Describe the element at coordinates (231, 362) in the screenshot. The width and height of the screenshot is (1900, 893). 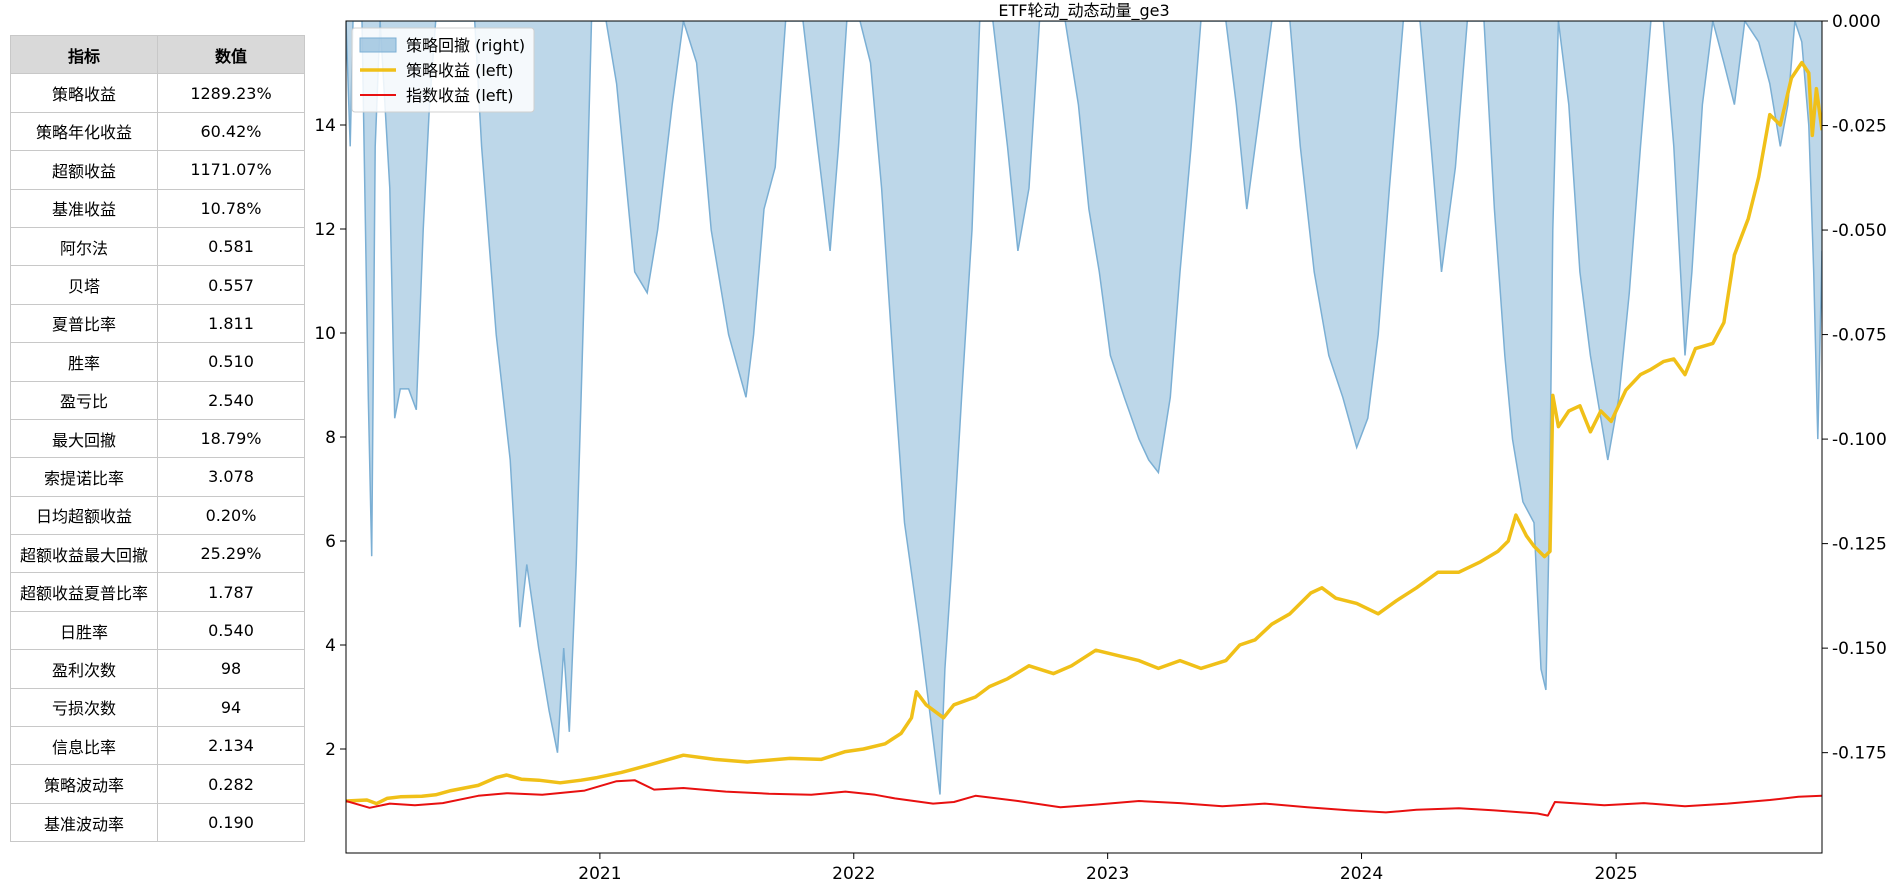
I see `metric-value: 0.510` at that location.